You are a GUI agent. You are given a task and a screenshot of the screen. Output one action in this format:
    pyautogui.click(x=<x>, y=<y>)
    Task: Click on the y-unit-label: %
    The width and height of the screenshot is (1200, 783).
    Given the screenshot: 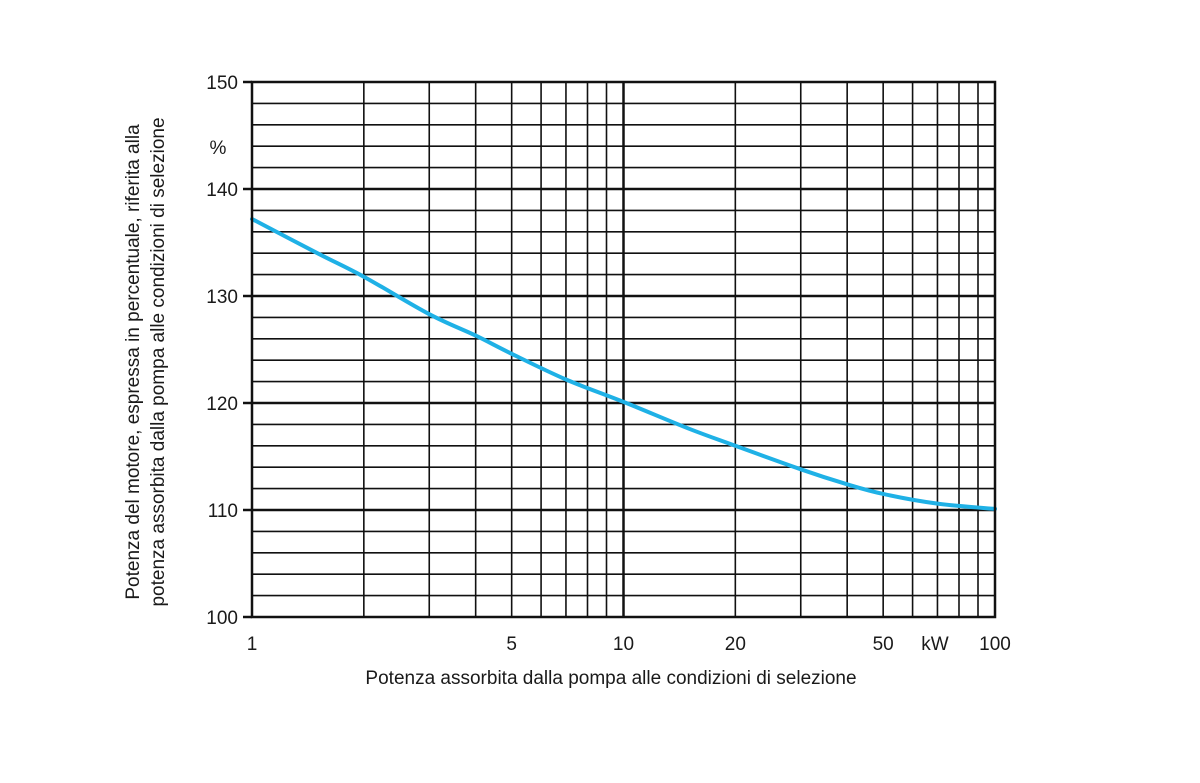 What is the action you would take?
    pyautogui.click(x=218, y=148)
    